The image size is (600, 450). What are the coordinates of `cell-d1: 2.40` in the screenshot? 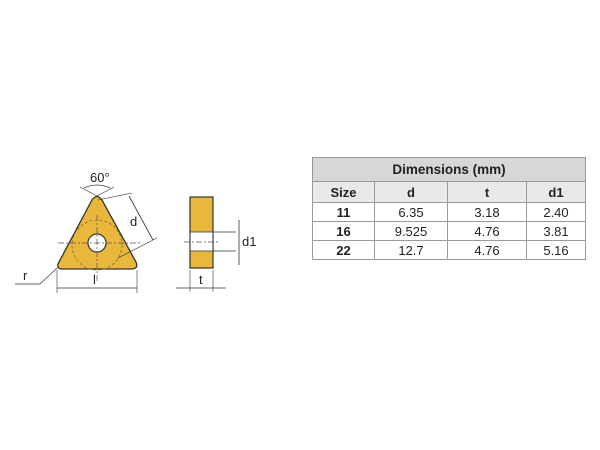 It's located at (556, 212).